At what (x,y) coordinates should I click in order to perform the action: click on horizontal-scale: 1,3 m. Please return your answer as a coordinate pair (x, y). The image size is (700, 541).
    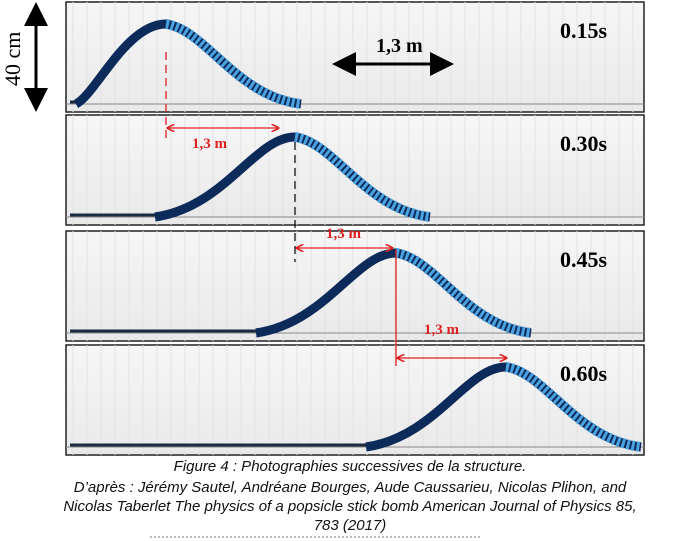
    Looking at the image, I should click on (393, 55).